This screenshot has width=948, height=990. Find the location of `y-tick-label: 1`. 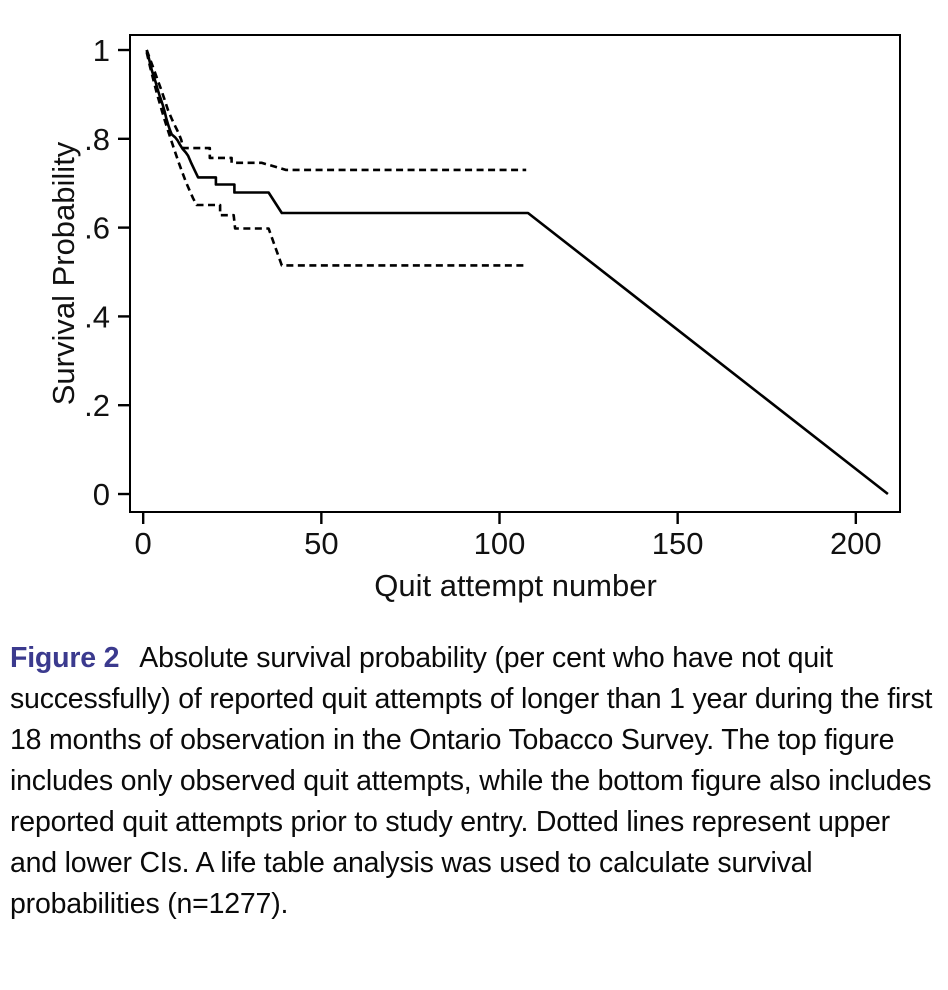

y-tick-label: 1 is located at coordinates (101, 50).